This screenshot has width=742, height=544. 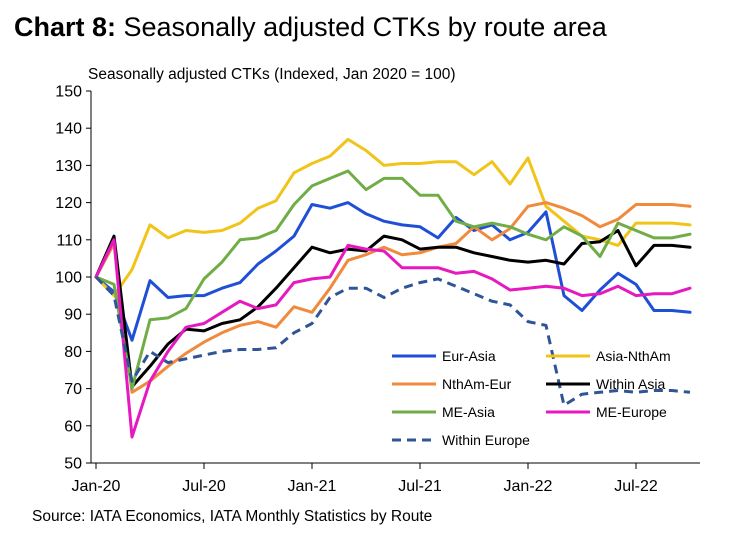 What do you see at coordinates (630, 384) in the screenshot?
I see `legend-label-within-asia: Within Asia` at bounding box center [630, 384].